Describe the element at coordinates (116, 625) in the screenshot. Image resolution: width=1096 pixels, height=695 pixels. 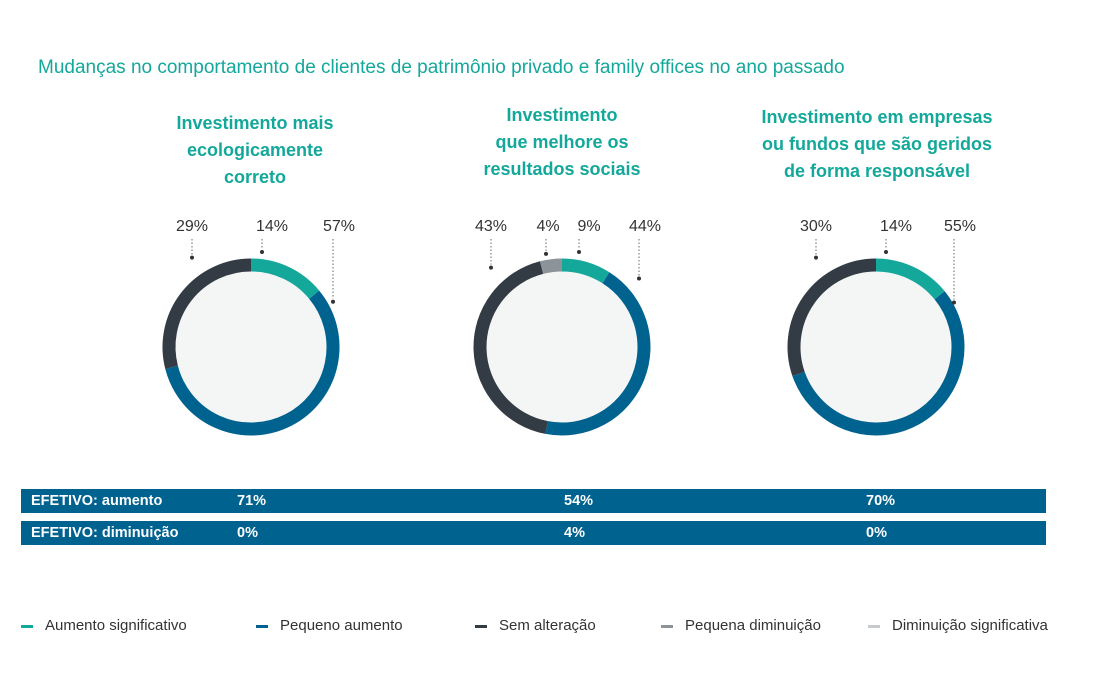
I see `legend-label: Aumento significativo` at that location.